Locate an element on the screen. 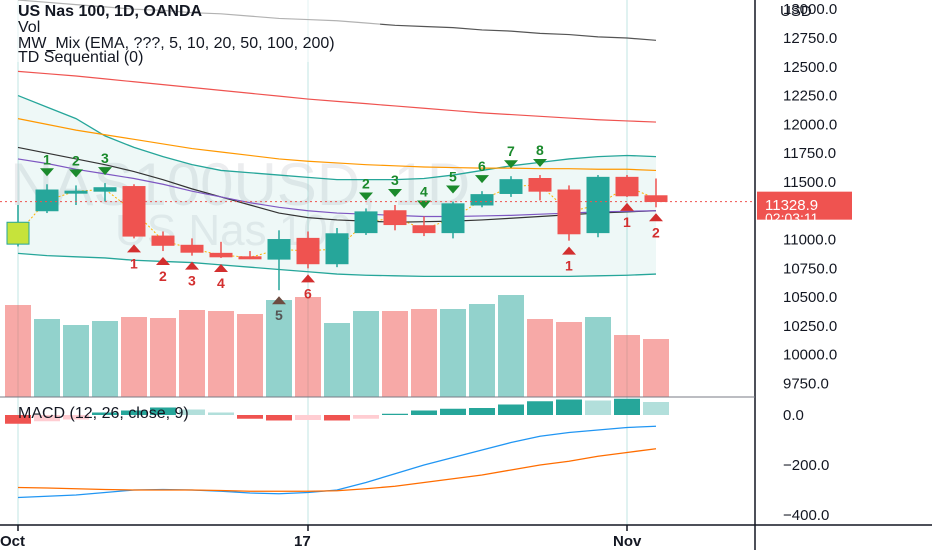 This screenshot has width=932, height=550. macd-tick-label: −400.0 is located at coordinates (806, 515).